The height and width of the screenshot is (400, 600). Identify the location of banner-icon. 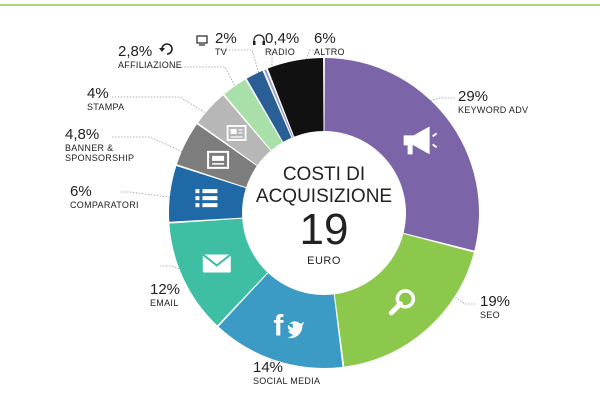
(218, 159).